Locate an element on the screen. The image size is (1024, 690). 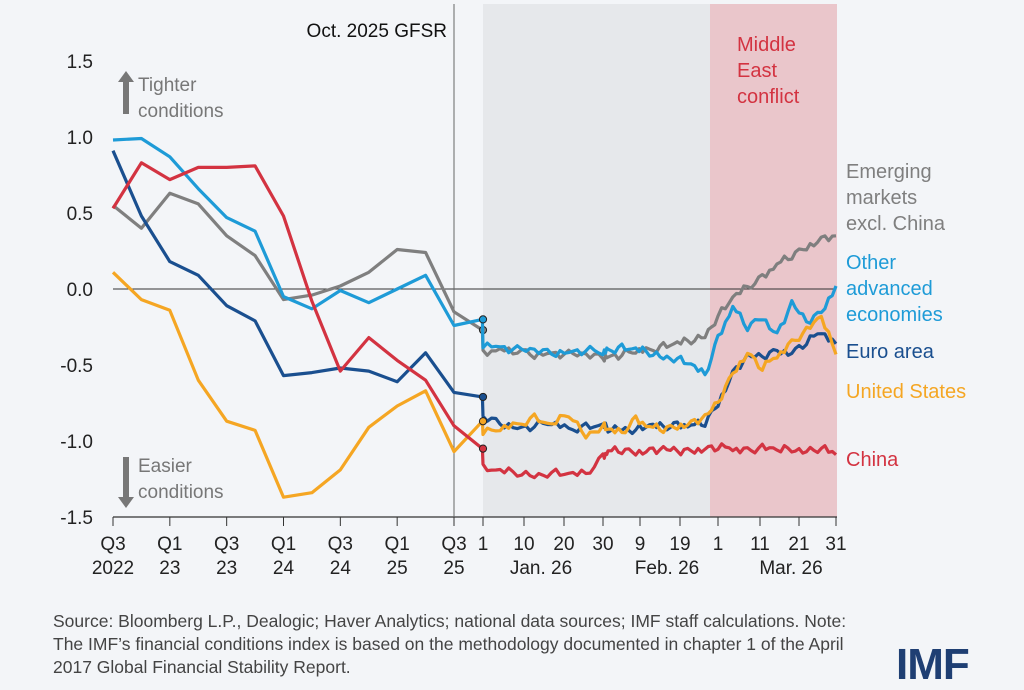
x-tick-label: 20 is located at coordinates (563, 544).